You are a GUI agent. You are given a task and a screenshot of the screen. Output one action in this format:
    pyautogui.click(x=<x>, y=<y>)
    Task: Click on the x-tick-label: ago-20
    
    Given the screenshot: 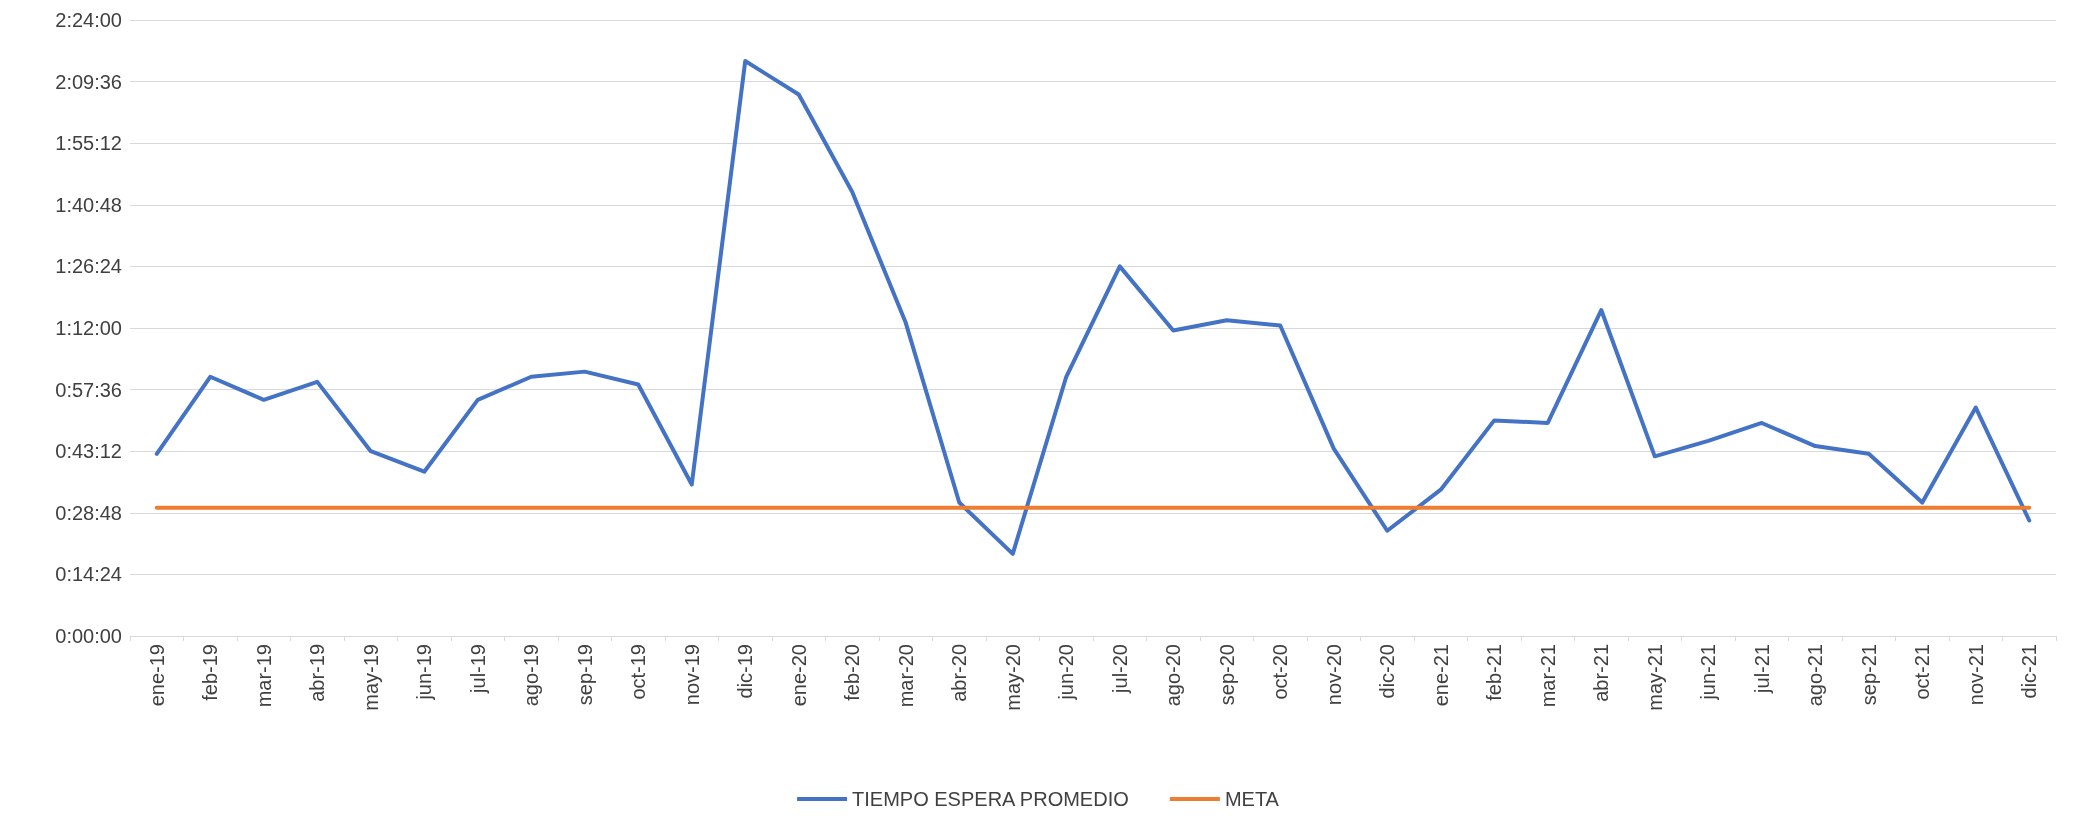 What is the action you would take?
    pyautogui.click(x=1173, y=675)
    